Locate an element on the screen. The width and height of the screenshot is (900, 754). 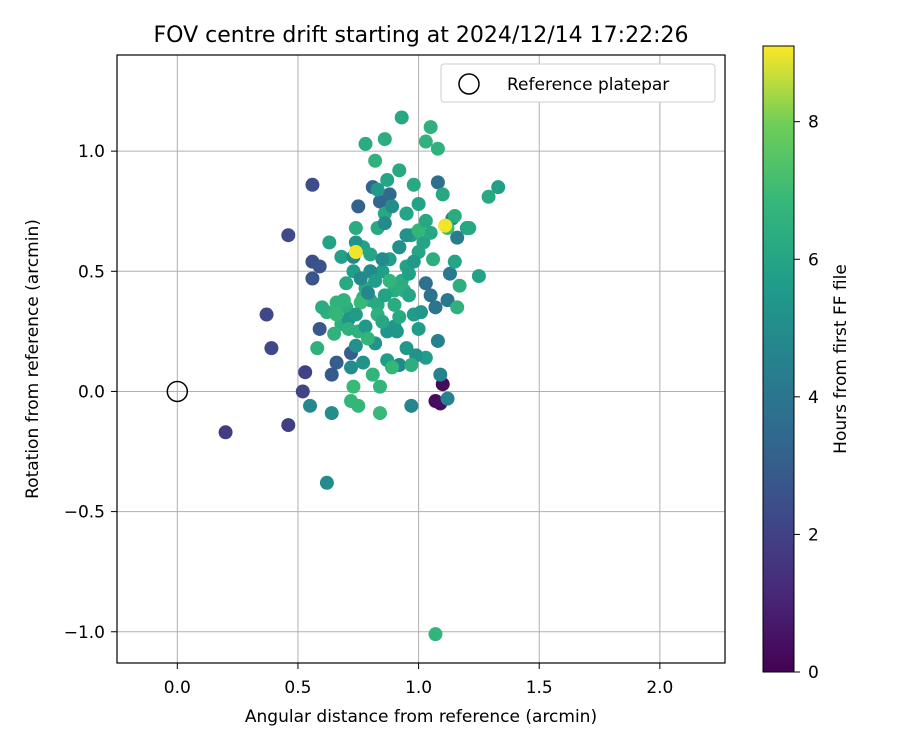
colorbar-gradient is located at coordinates (778, 359).